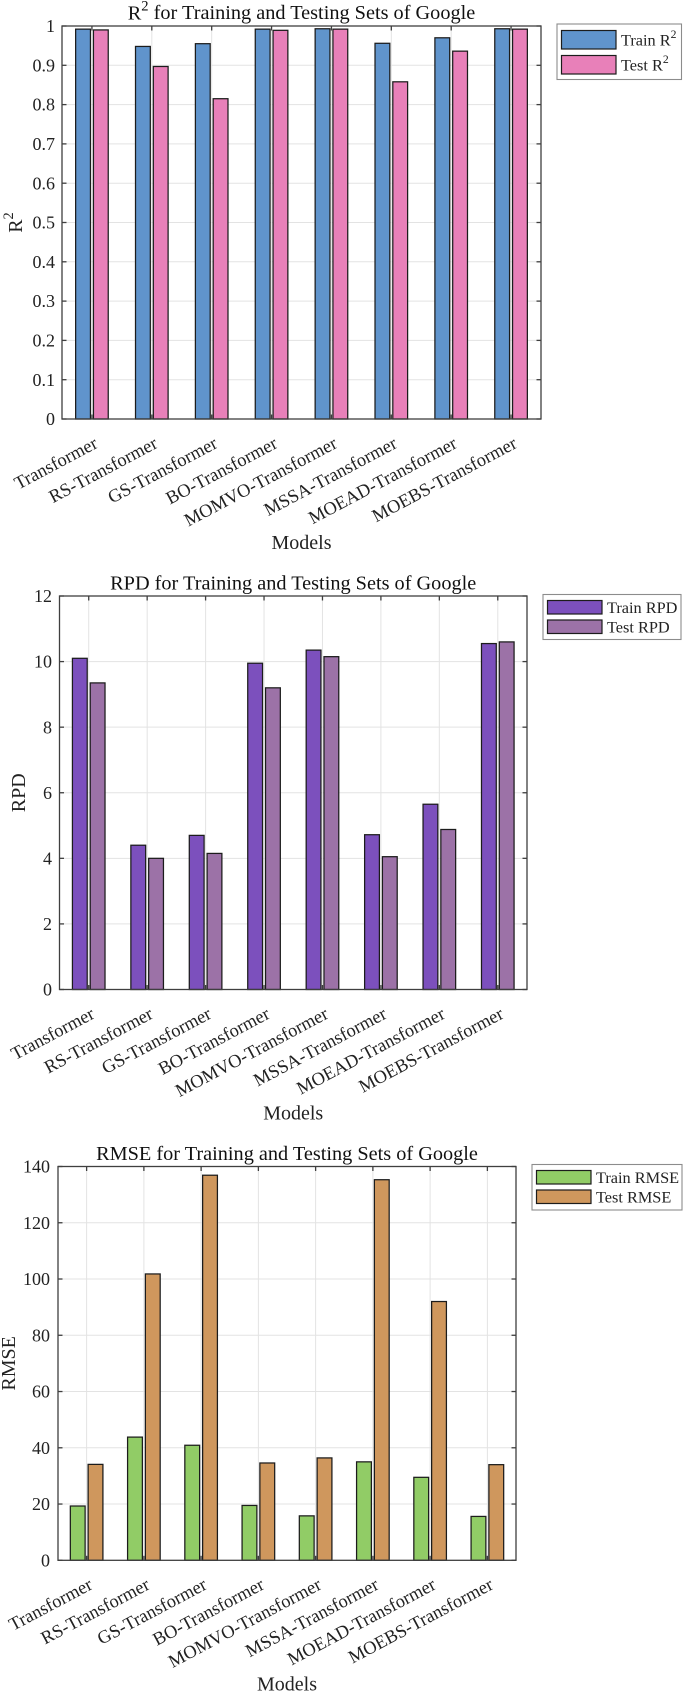 This screenshot has height=1691, width=685. Describe the element at coordinates (43, 596) in the screenshot. I see `svg-text: 12` at that location.